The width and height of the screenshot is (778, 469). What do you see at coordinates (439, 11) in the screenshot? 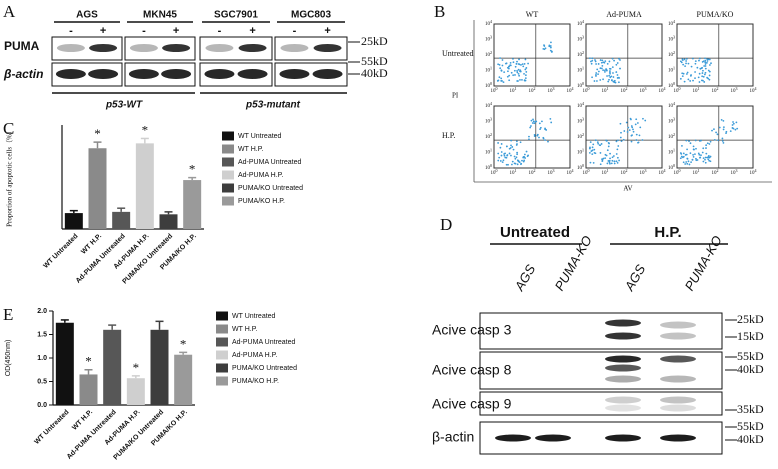
I see `panel-letter: B` at bounding box center [439, 11].